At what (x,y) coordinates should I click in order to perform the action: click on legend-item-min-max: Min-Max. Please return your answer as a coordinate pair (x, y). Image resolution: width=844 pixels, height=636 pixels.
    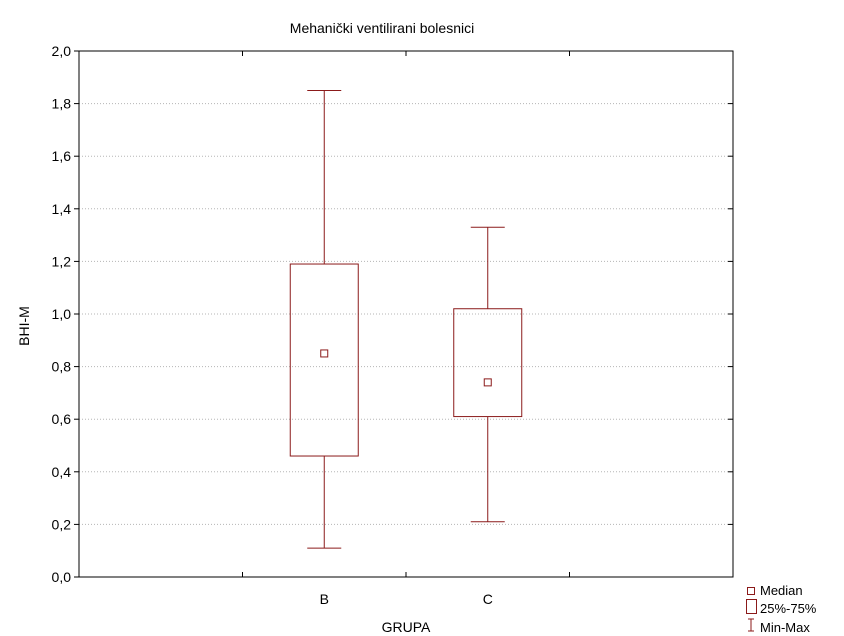
    Looking at the image, I should click on (781, 627).